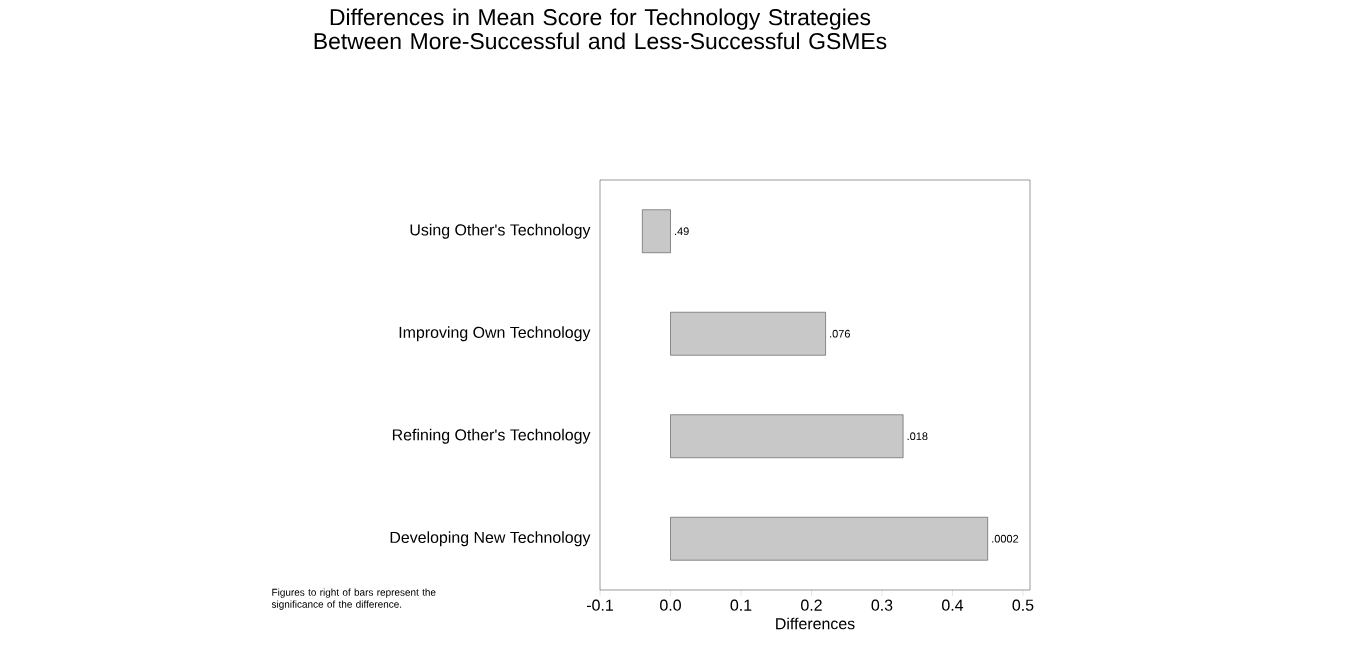 The height and width of the screenshot is (667, 1364). I want to click on x-tick-label: 0.5, so click(1023, 605).